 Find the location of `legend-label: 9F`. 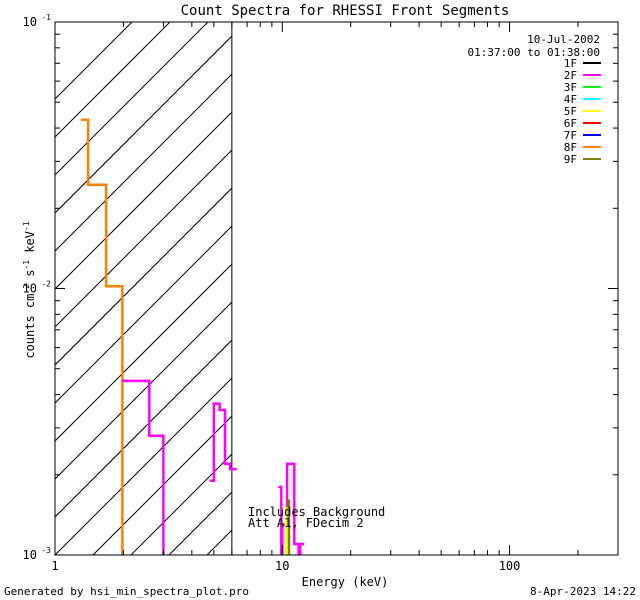

legend-label: 9F is located at coordinates (570, 159).